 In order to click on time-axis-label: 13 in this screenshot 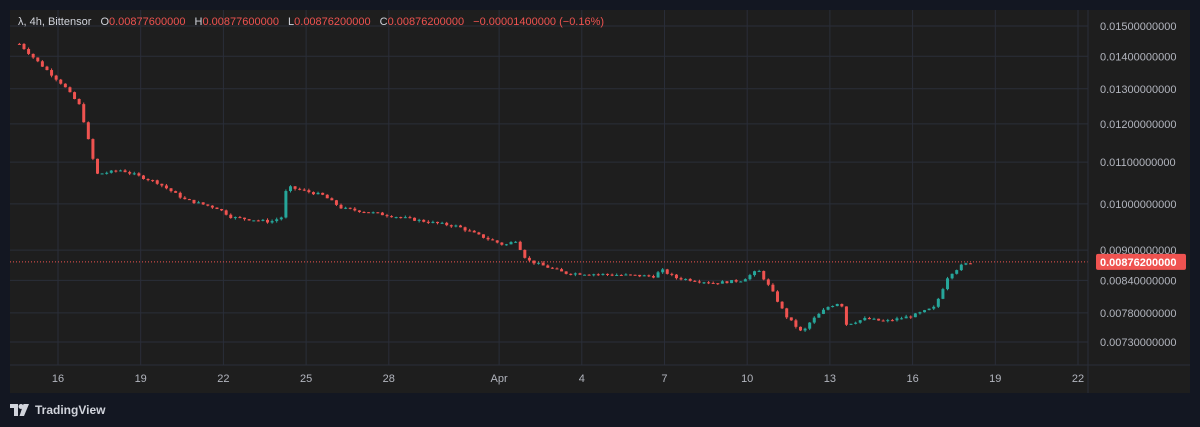, I will do `click(830, 379)`.